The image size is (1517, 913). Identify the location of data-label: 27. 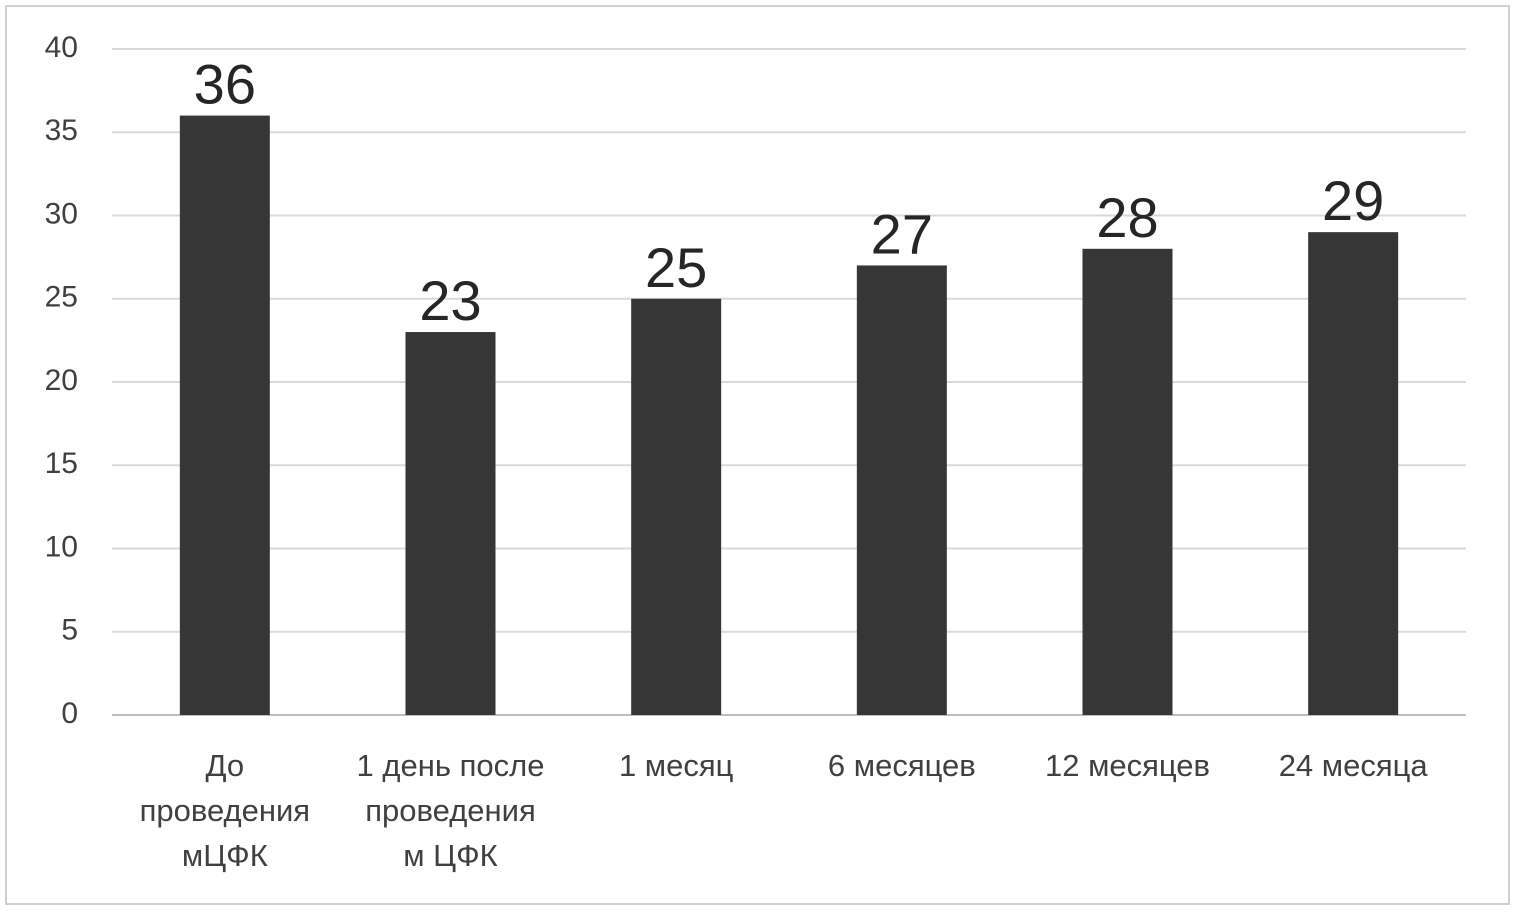
(902, 233).